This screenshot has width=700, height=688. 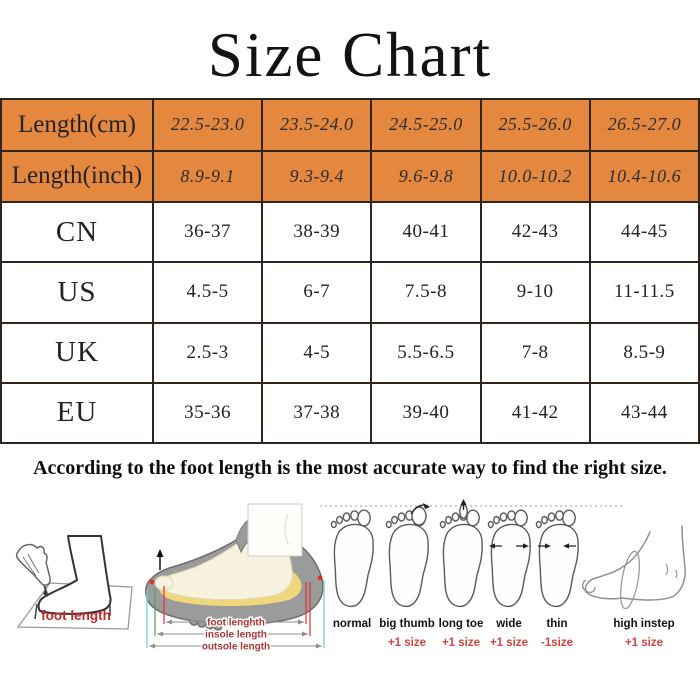 I want to click on foot-big-thumb-icon, so click(x=407, y=555).